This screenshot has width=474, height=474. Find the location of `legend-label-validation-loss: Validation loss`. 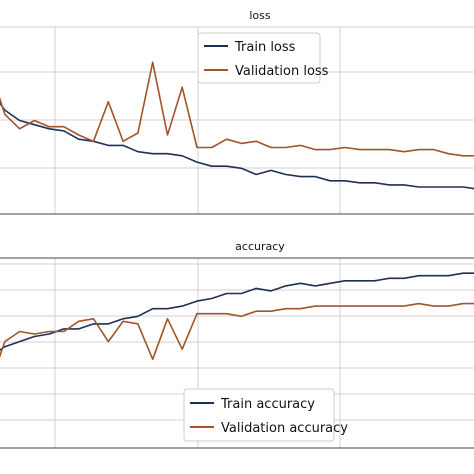

legend-label-validation-loss: Validation loss is located at coordinates (282, 71).